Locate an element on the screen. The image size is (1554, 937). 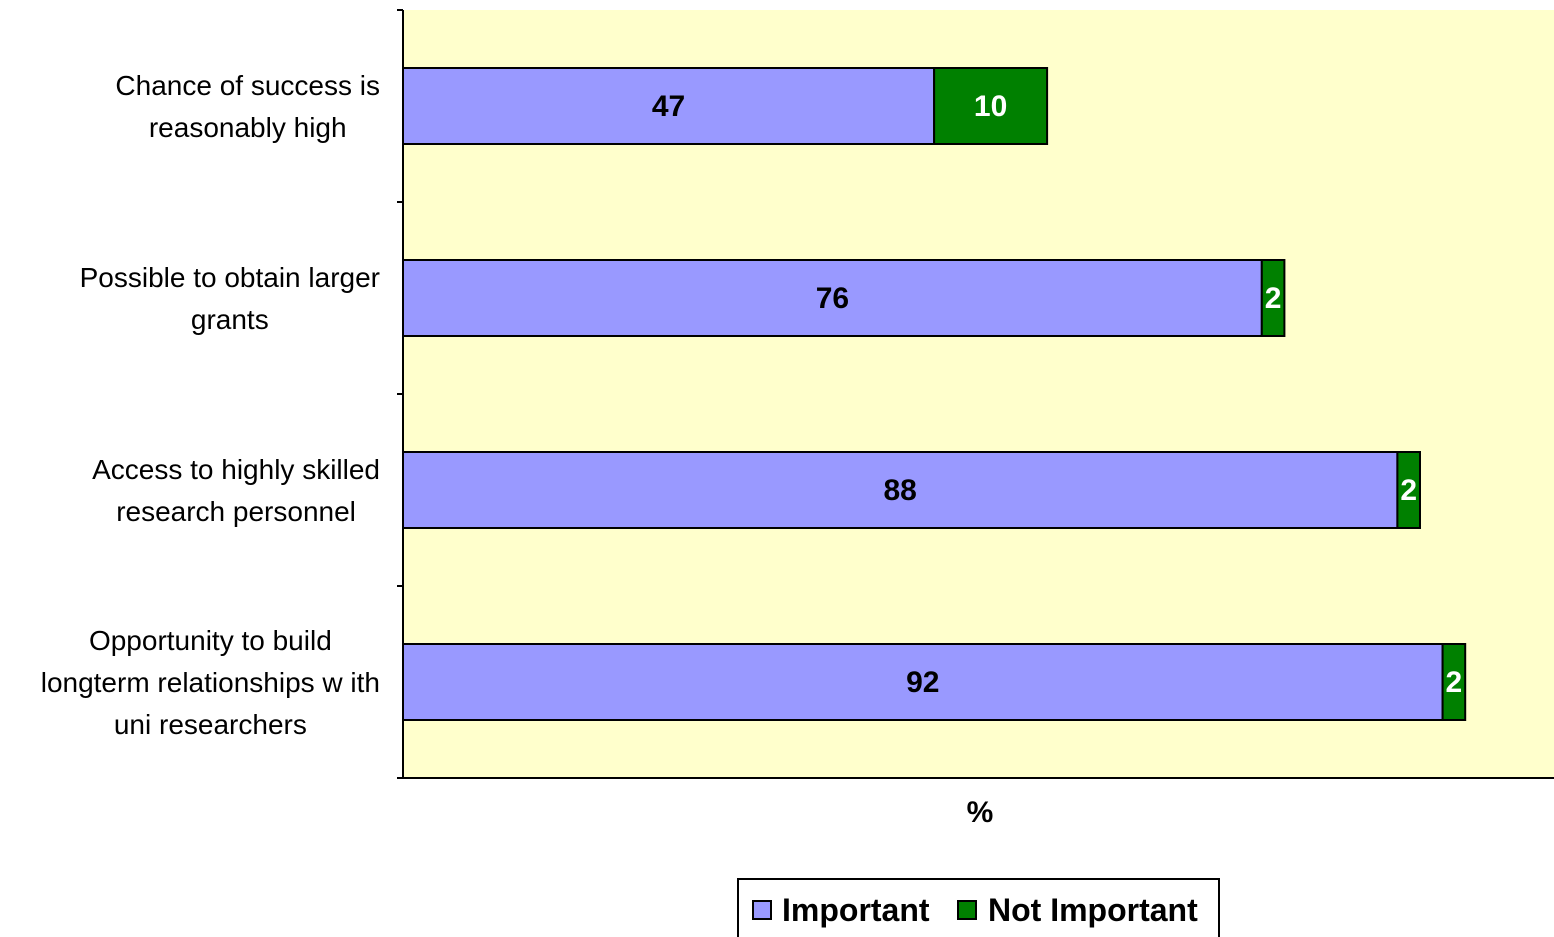
data-label: 76 is located at coordinates (832, 298).